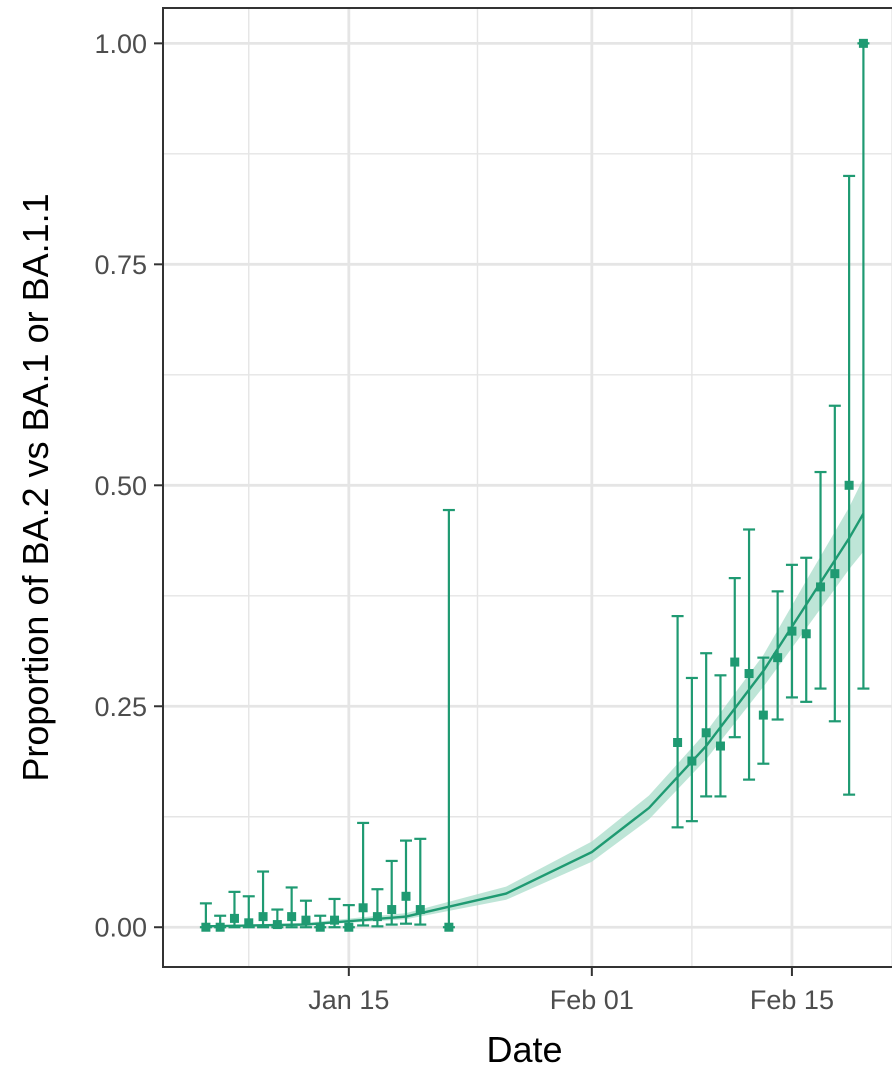 The height and width of the screenshot is (1075, 892). What do you see at coordinates (120, 265) in the screenshot?
I see `y-tick-label: 0.75` at bounding box center [120, 265].